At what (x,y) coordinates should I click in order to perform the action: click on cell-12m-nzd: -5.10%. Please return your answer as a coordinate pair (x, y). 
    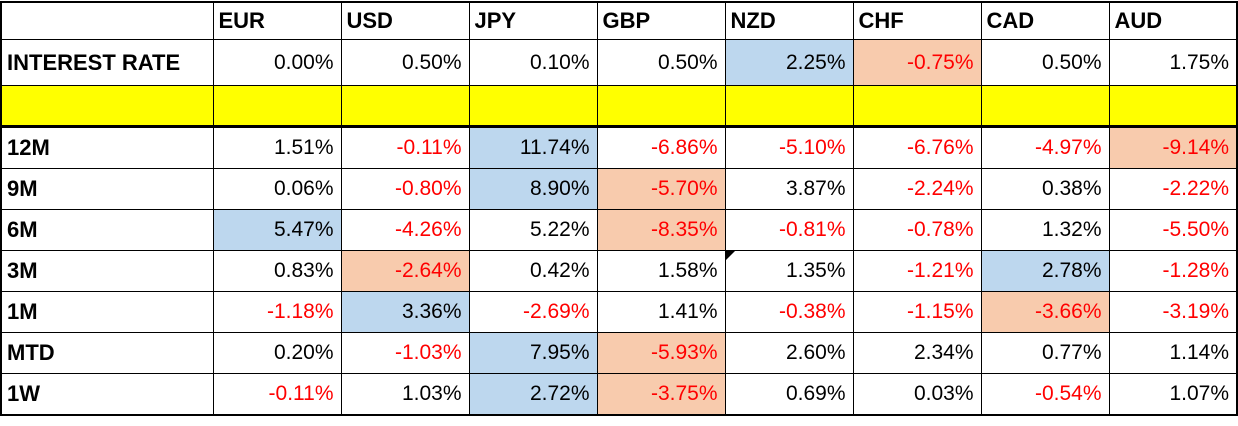
    Looking at the image, I should click on (789, 147).